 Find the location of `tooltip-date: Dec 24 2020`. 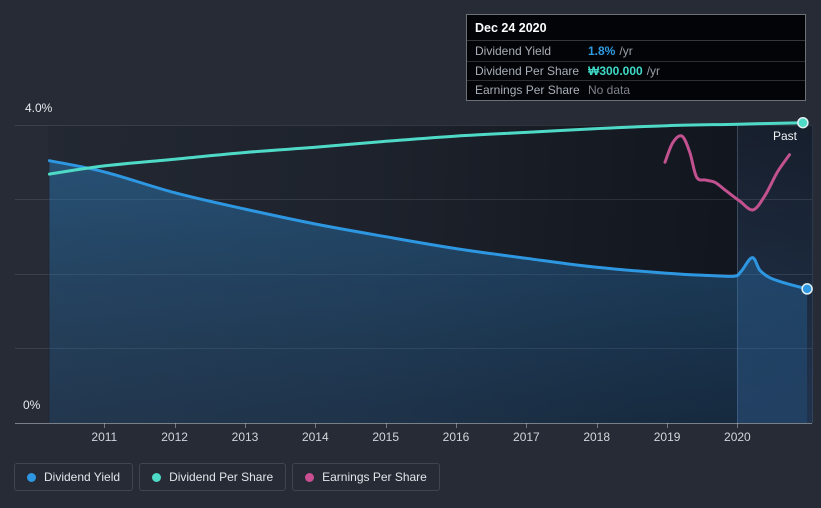

tooltip-date: Dec 24 2020 is located at coordinates (636, 28).